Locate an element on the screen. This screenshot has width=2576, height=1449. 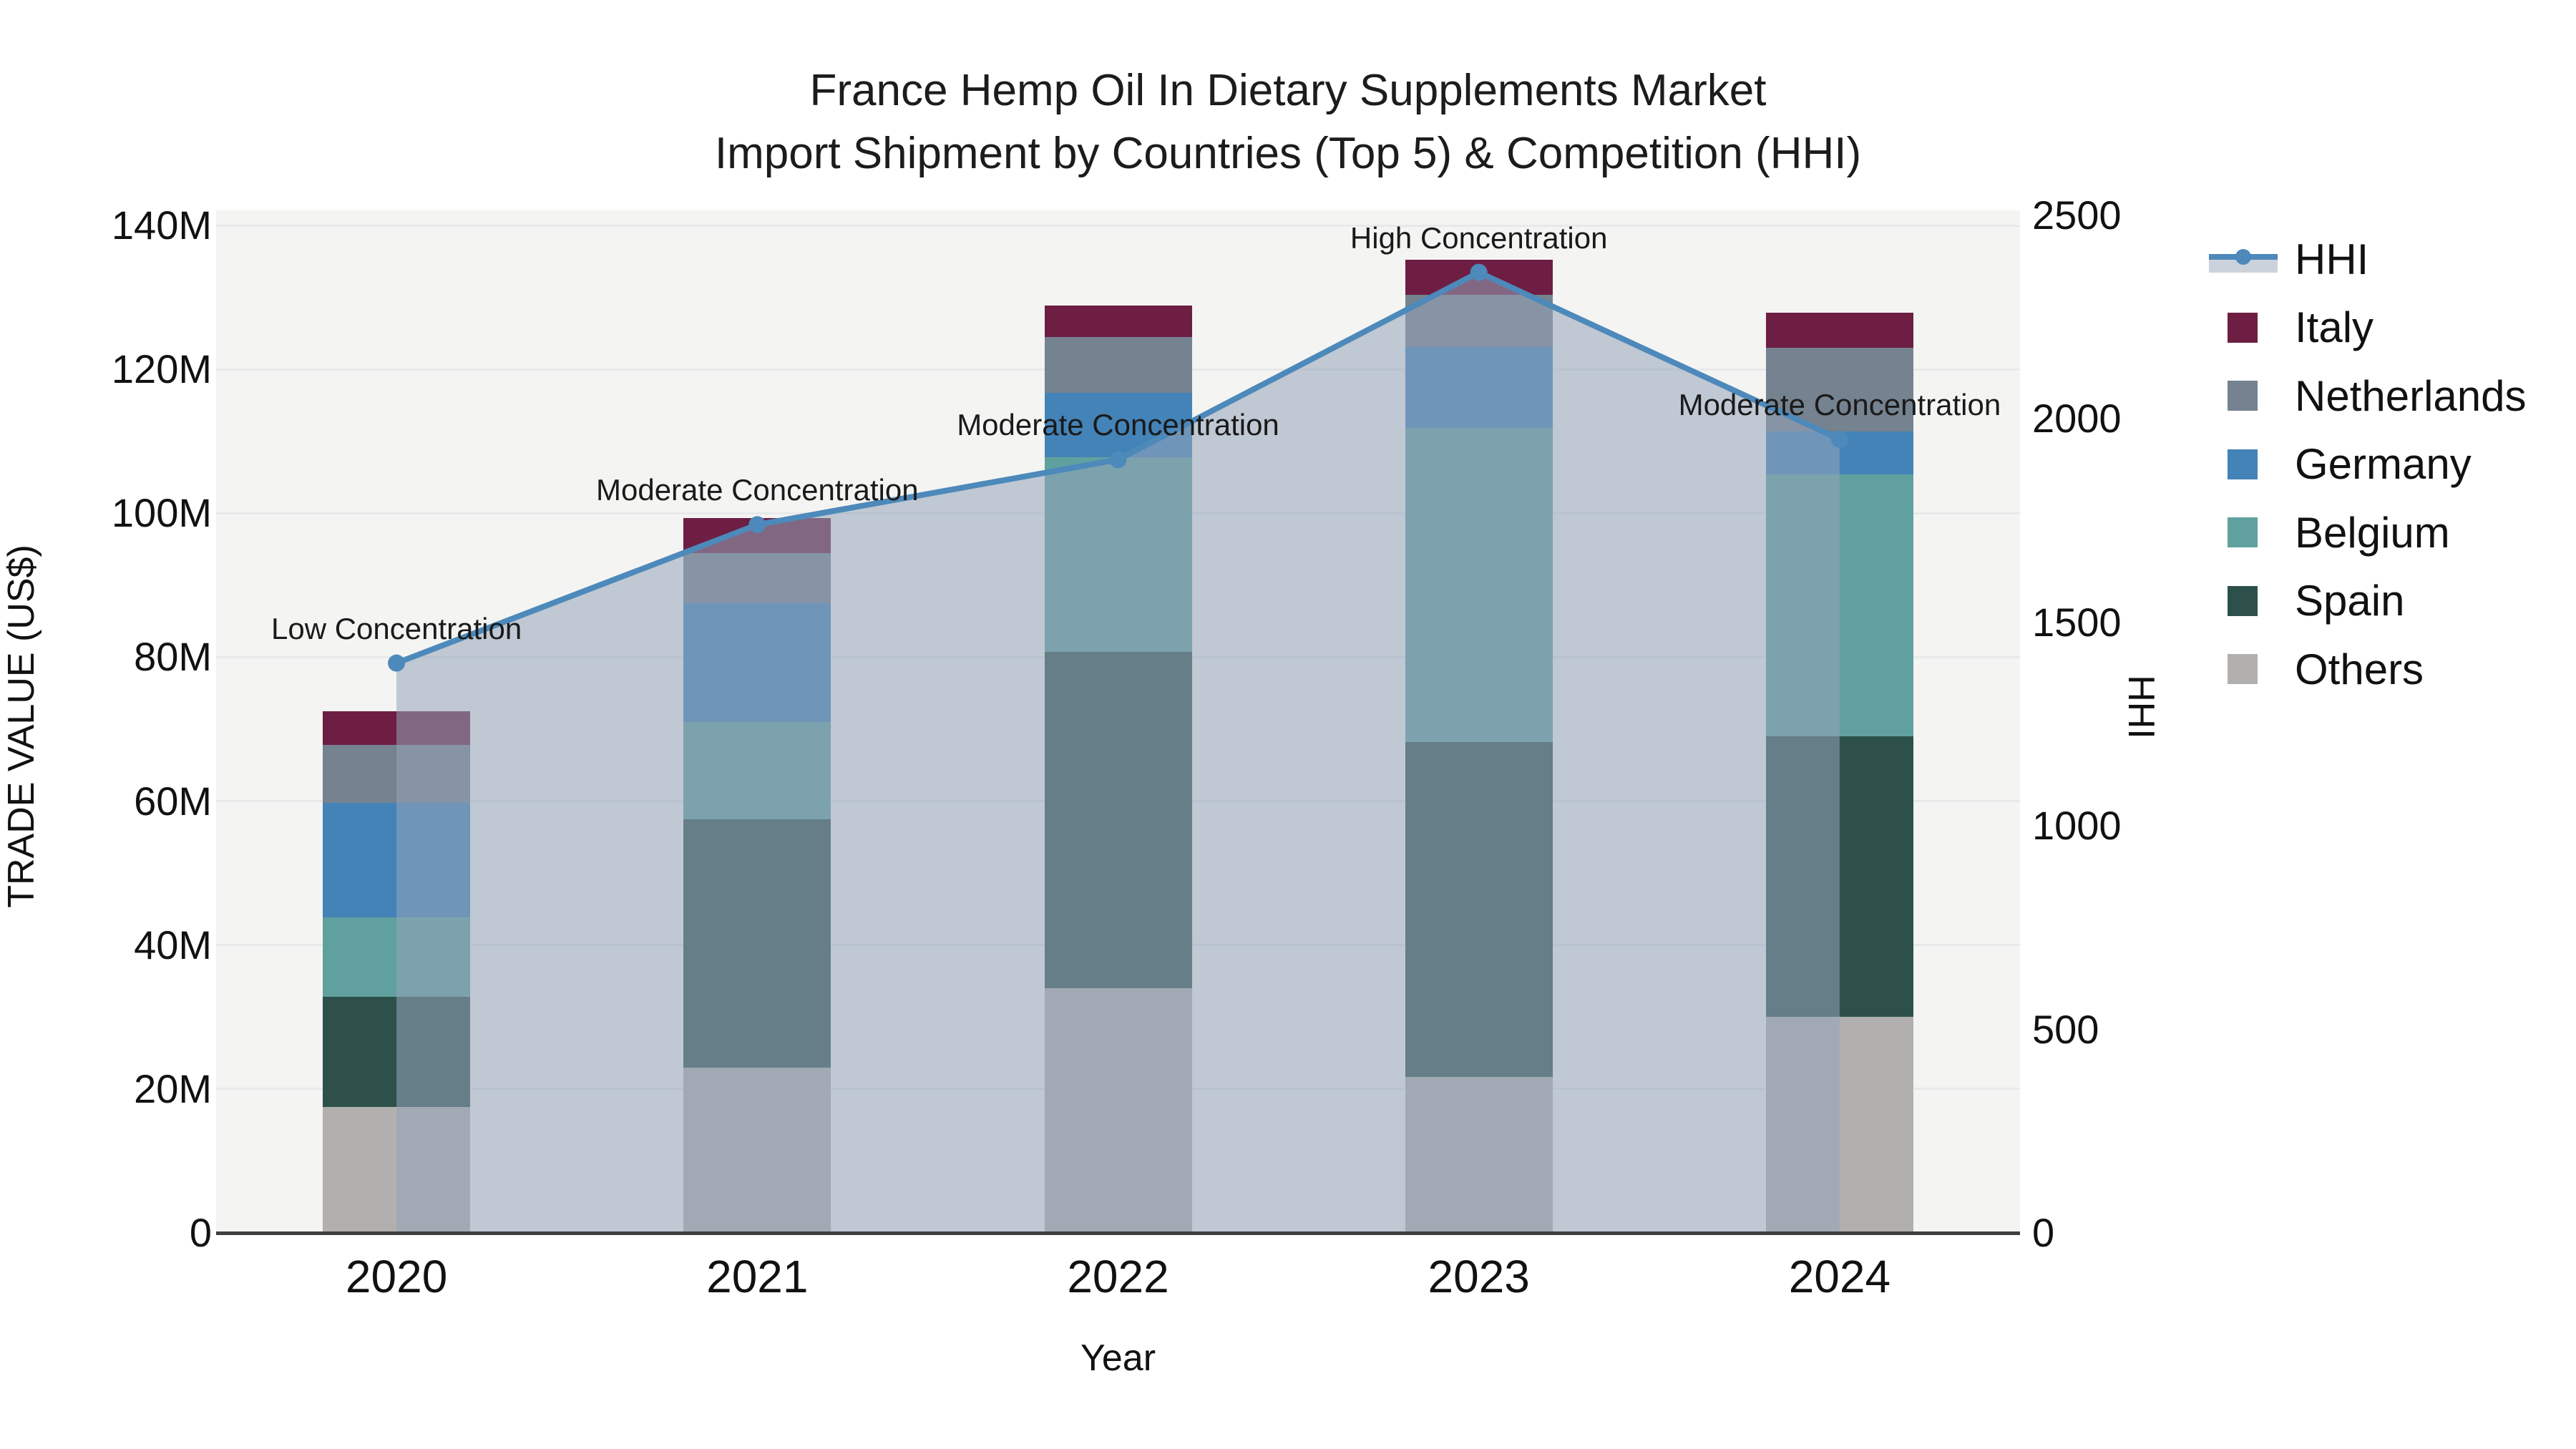
hhi-marker-2020 is located at coordinates (397, 663).